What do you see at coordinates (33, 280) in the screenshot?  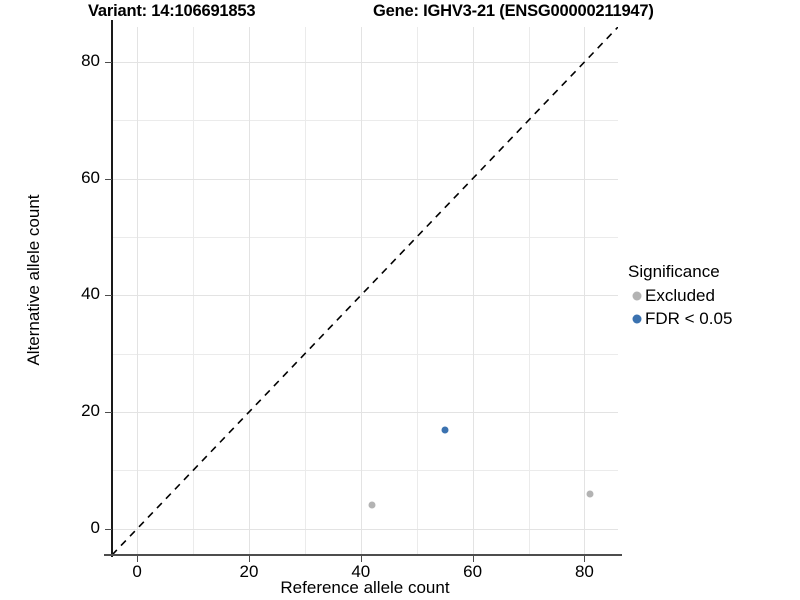 I see `y-axis-title: Alternative allele count` at bounding box center [33, 280].